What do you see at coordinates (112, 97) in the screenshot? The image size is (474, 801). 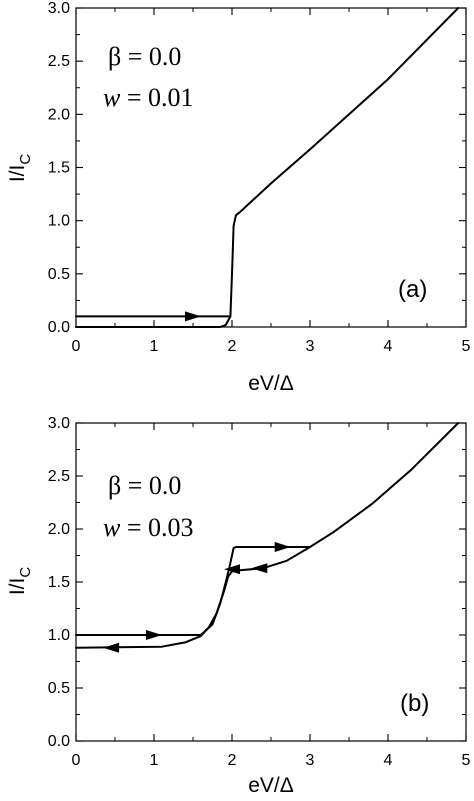 I see `w-symbol-a: w` at bounding box center [112, 97].